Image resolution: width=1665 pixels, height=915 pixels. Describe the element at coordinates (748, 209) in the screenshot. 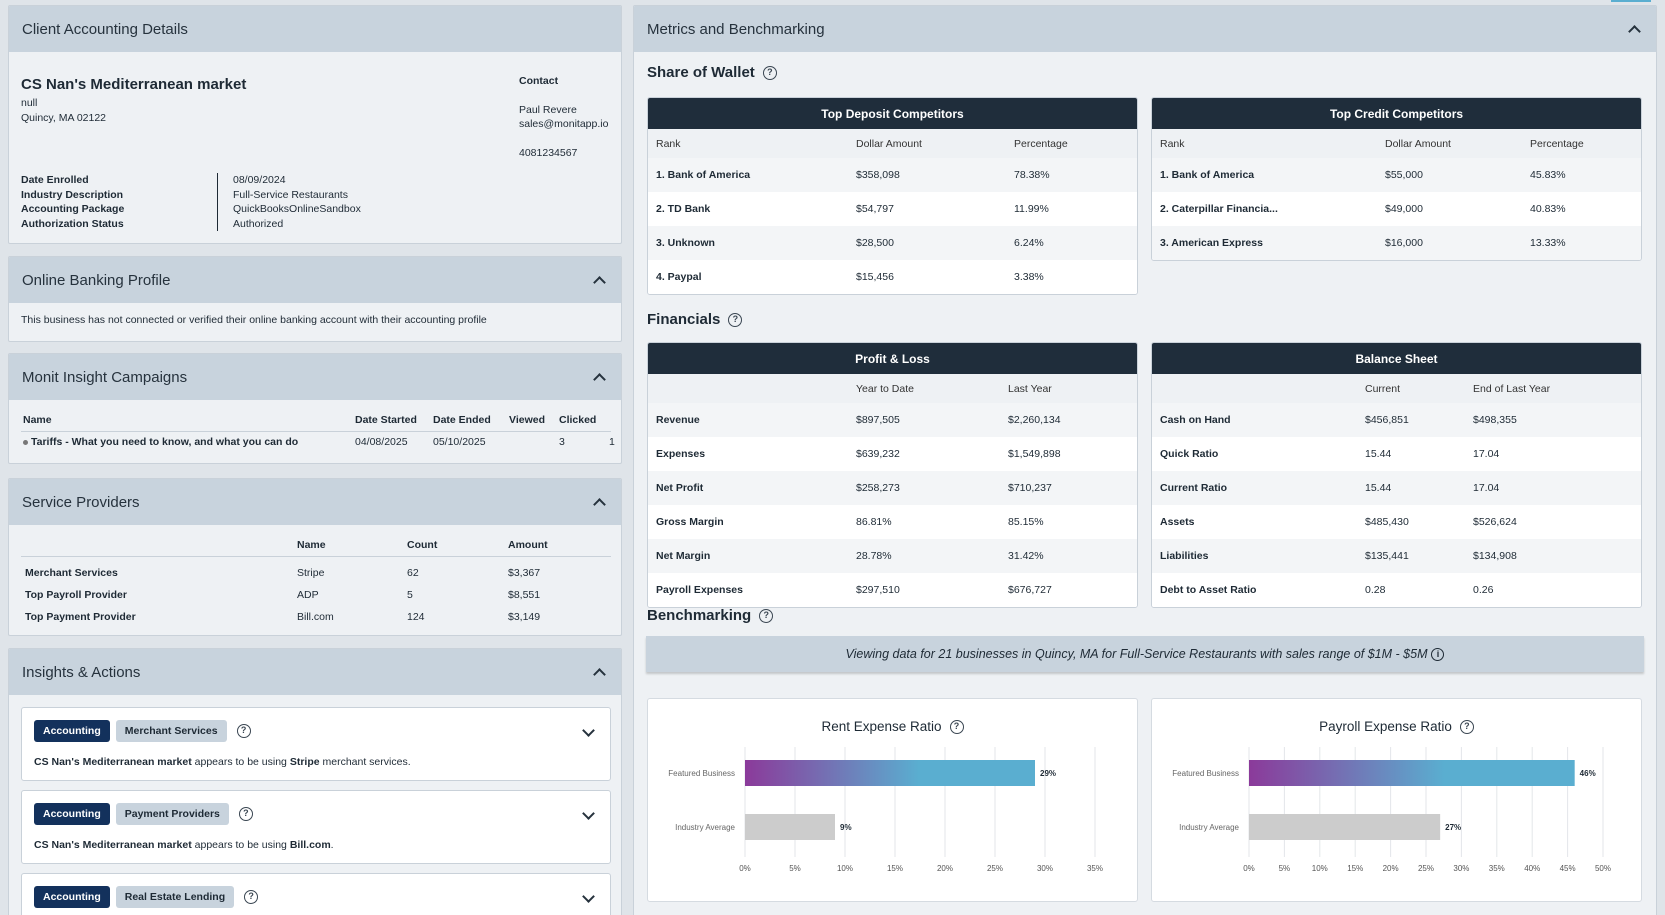

I see `deposit-rank: 2. TD Bank` at that location.